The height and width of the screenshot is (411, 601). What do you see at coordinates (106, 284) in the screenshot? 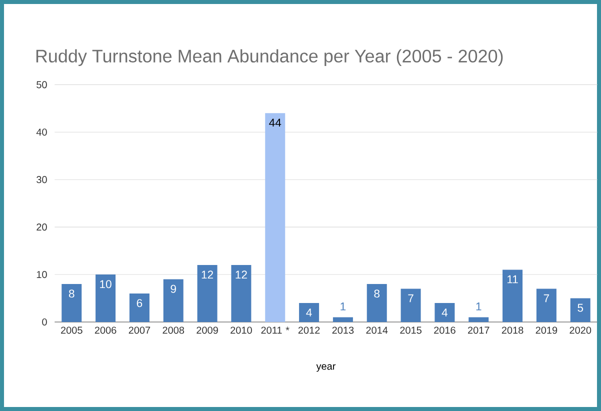
I see `data-label: 10` at bounding box center [106, 284].